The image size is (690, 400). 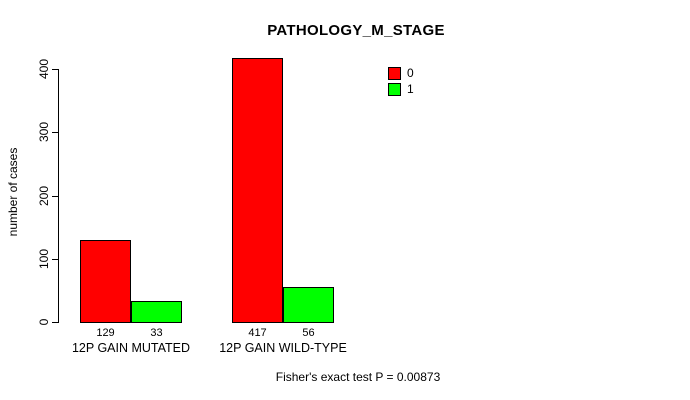 What do you see at coordinates (44, 195) in the screenshot?
I see `y-tick-label: 200` at bounding box center [44, 195].